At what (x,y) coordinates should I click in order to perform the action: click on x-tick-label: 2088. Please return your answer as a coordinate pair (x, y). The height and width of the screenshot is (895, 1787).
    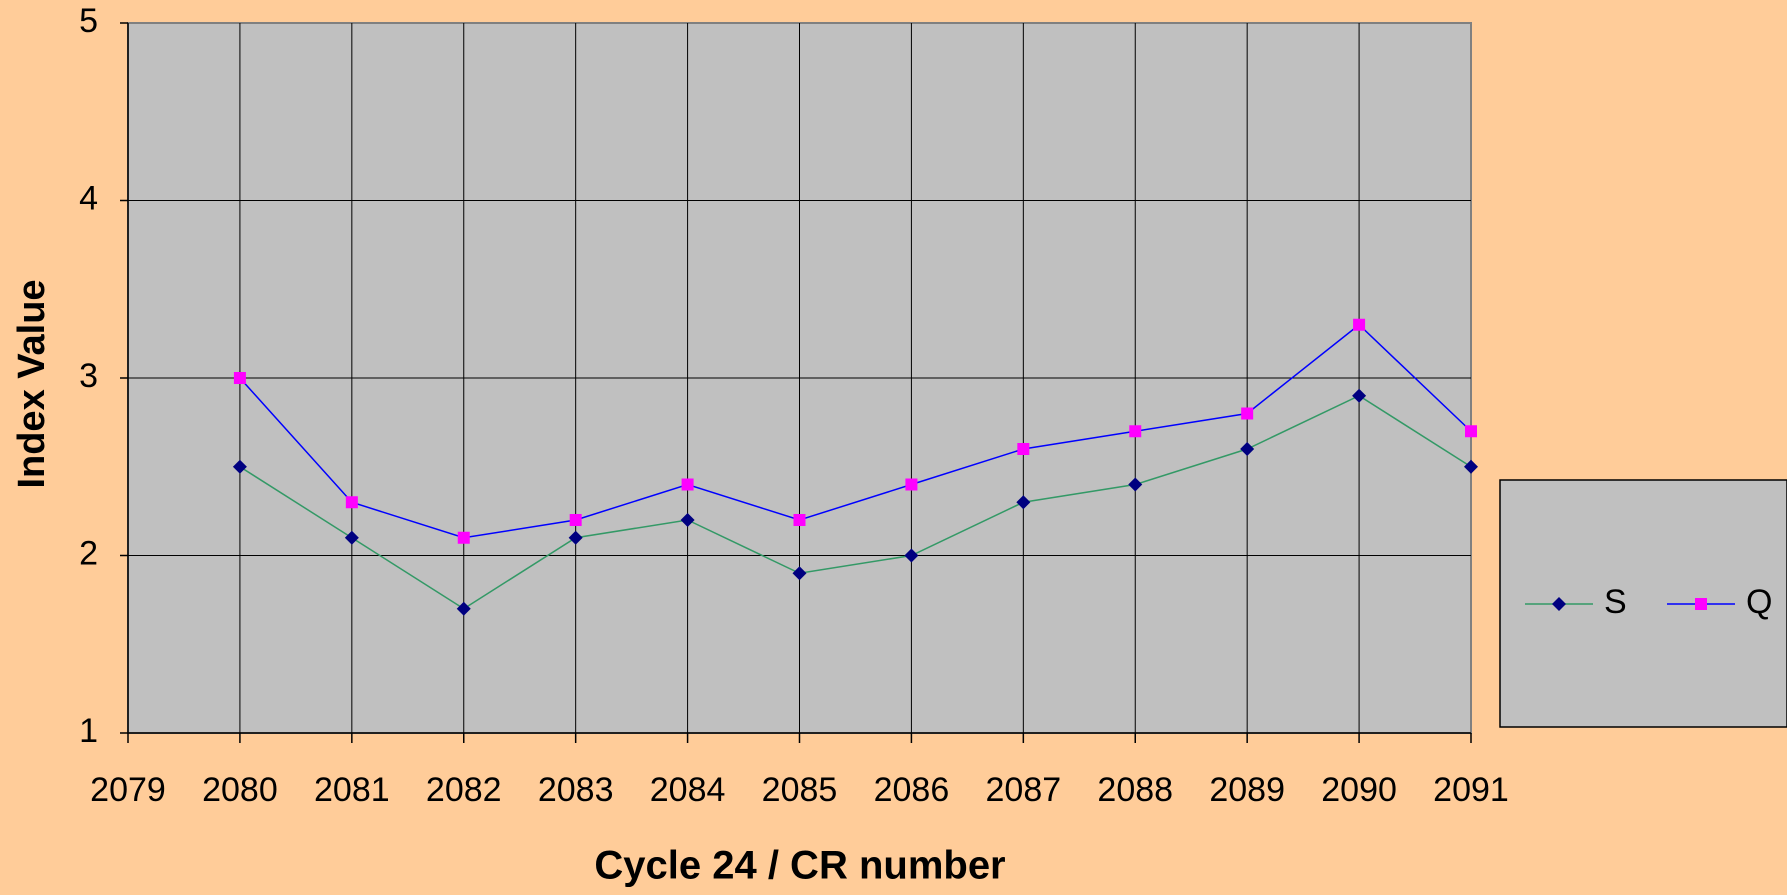
    Looking at the image, I should click on (1135, 790).